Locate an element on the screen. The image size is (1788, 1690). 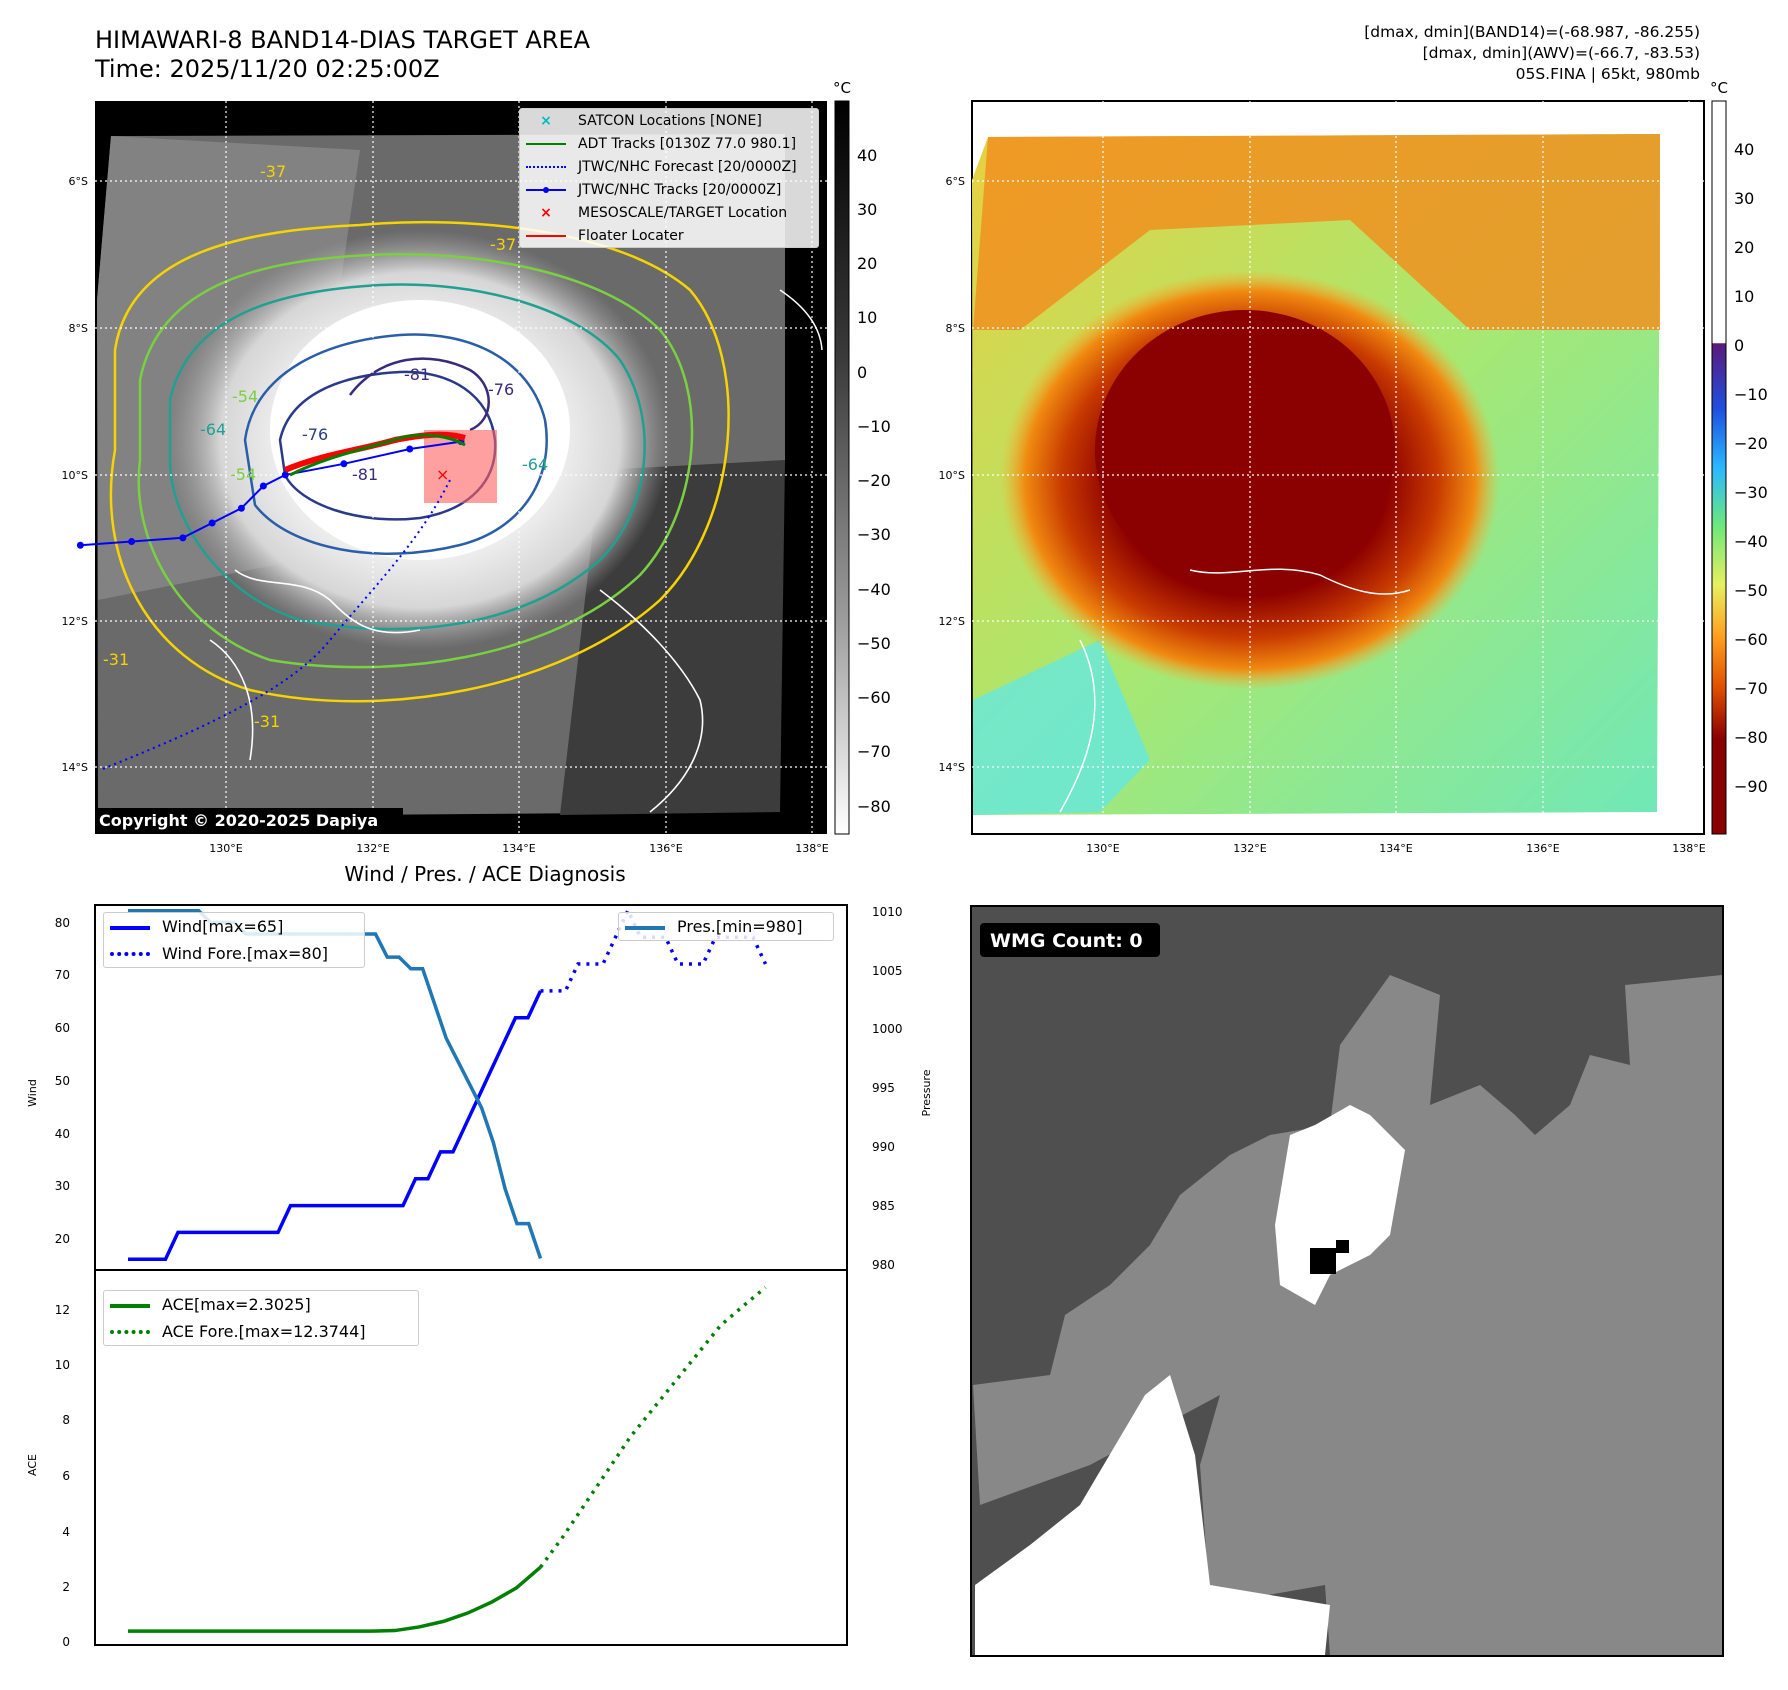
cb-tick: 30 is located at coordinates (867, 209).